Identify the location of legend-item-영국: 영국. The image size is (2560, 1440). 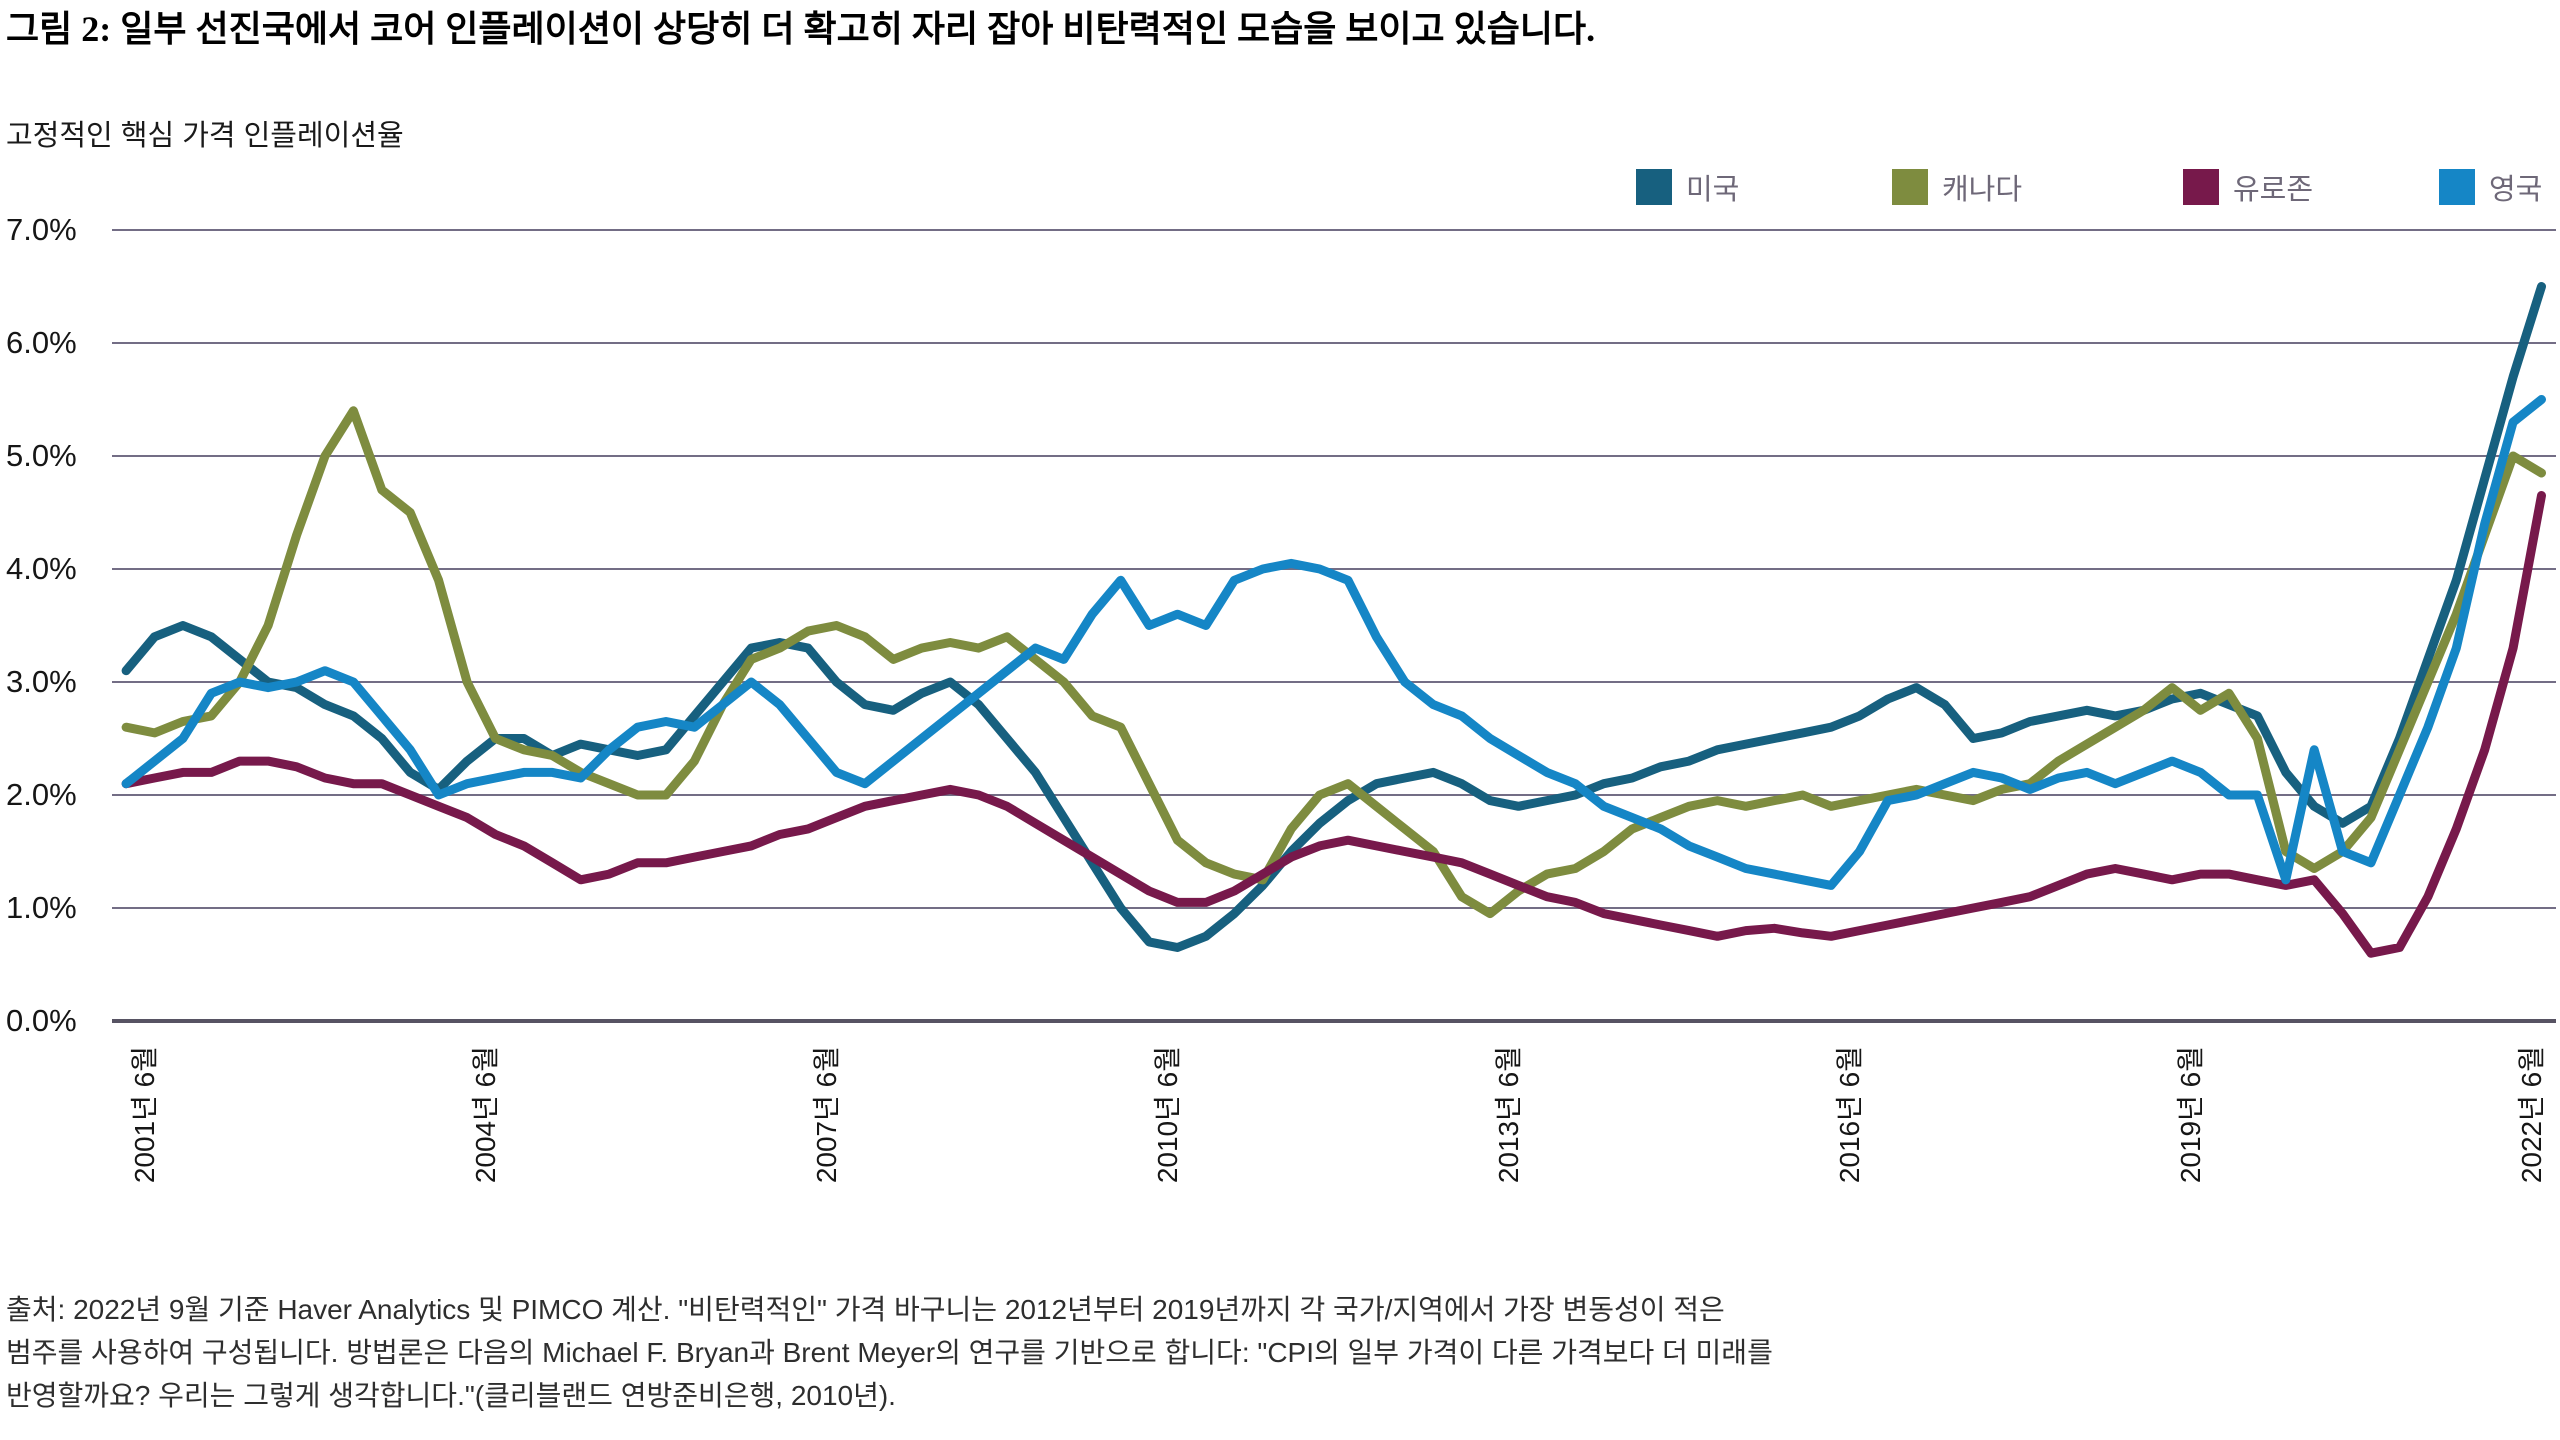
(2490, 187).